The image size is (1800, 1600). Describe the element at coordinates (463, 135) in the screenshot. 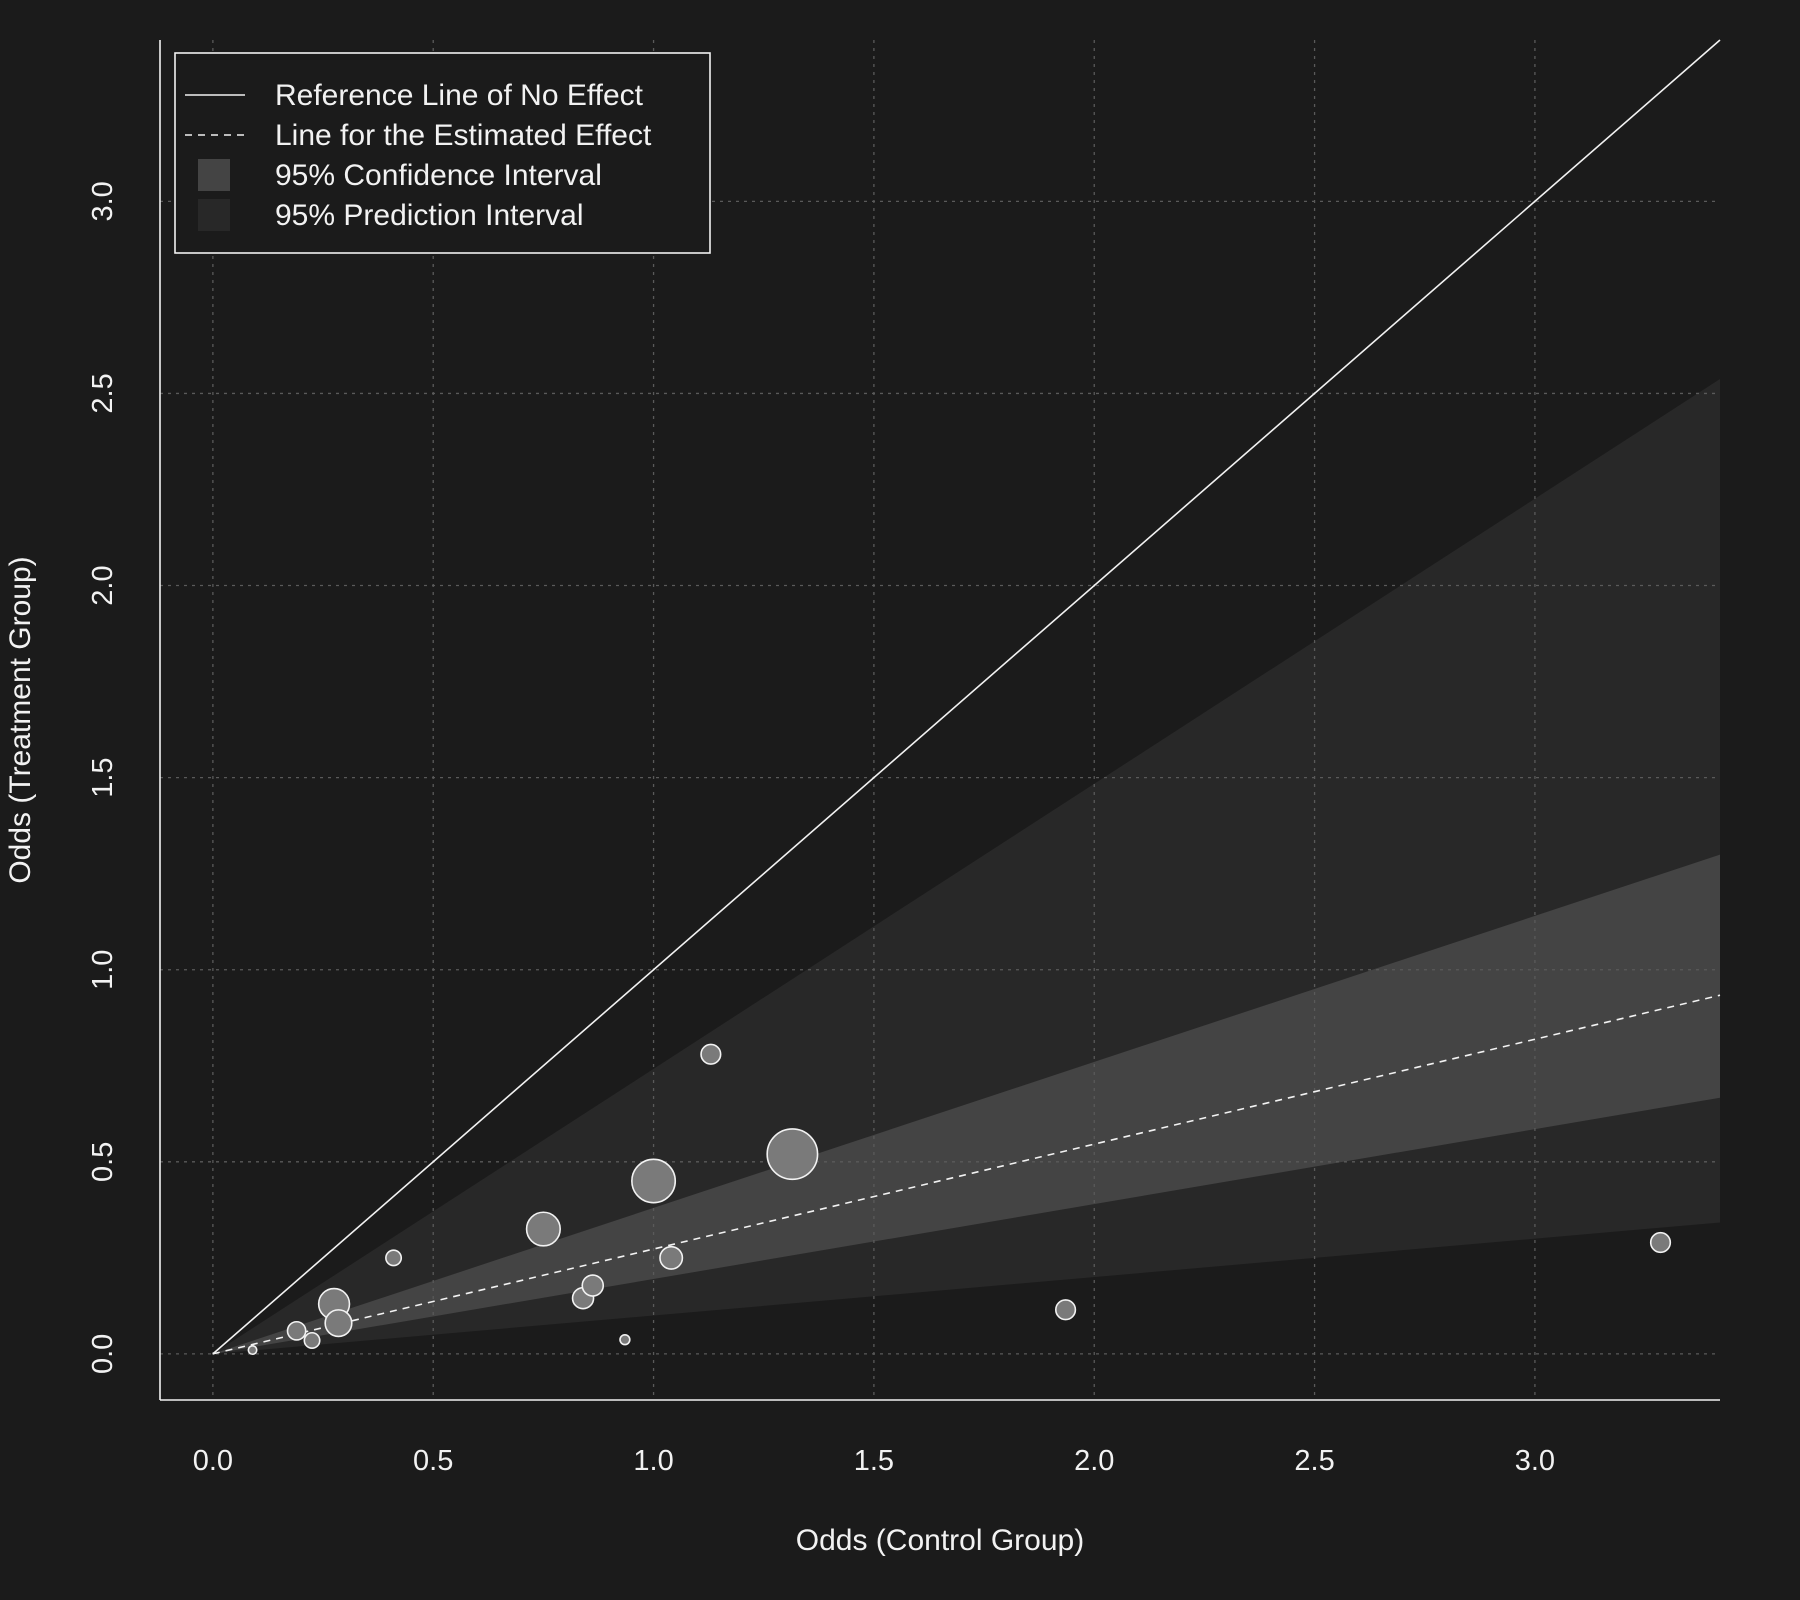

I see `legend-label: Line for the Estimated Effect` at that location.